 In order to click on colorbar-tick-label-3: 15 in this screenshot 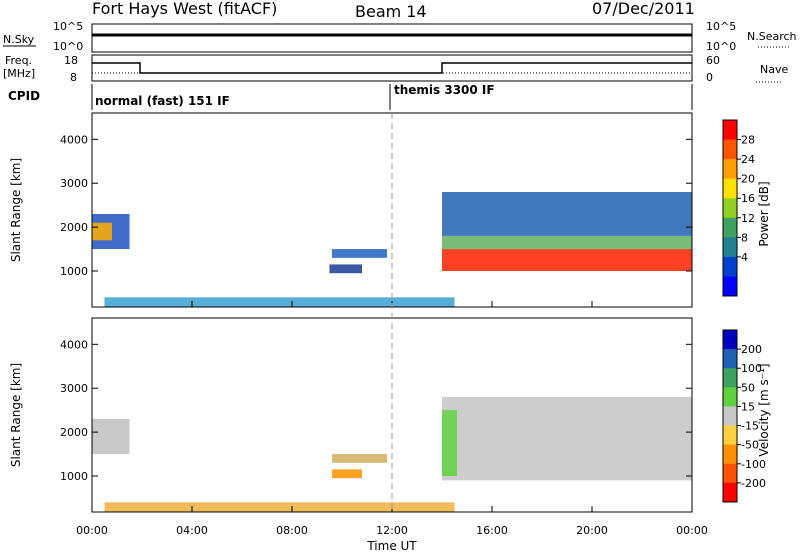, I will do `click(748, 406)`.